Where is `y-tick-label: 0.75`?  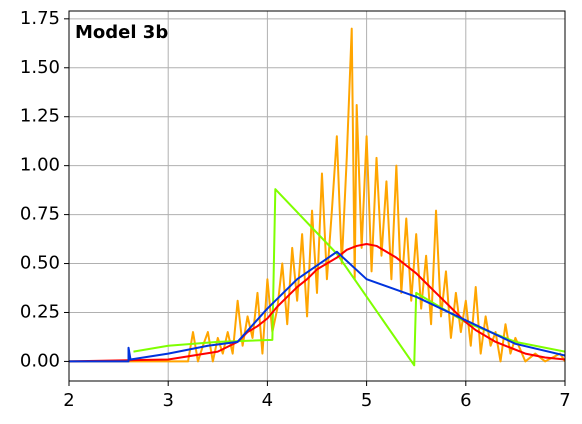 y-tick-label: 0.75 is located at coordinates (40, 214).